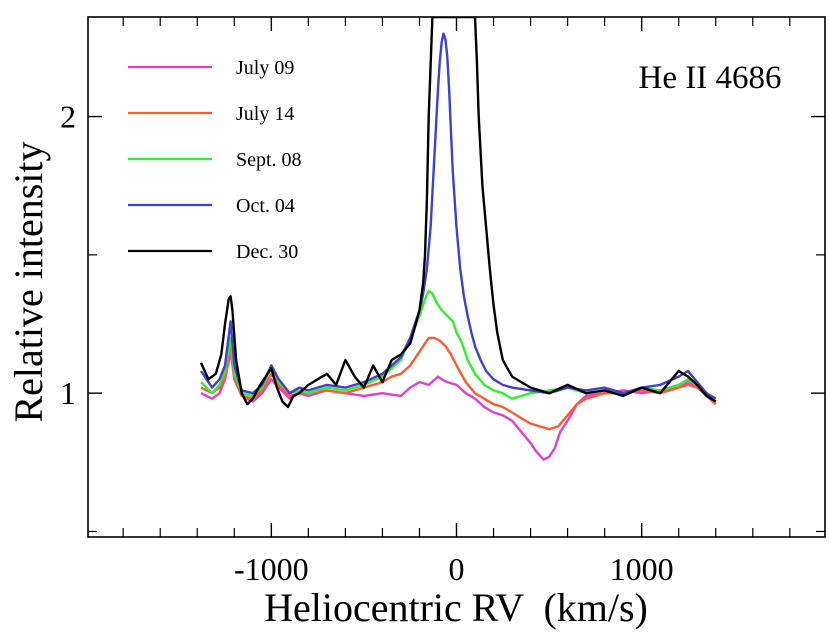 The width and height of the screenshot is (830, 635). Describe the element at coordinates (215, 160) in the screenshot. I see `legend: July 09 July 14 Sept. 08 Oct. 04 Dec. 30` at that location.